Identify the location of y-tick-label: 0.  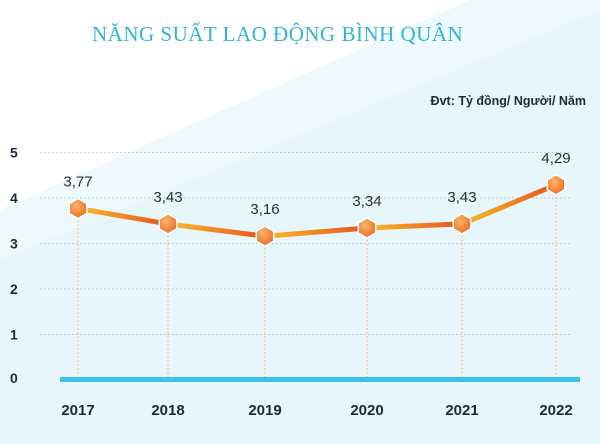
(14, 378).